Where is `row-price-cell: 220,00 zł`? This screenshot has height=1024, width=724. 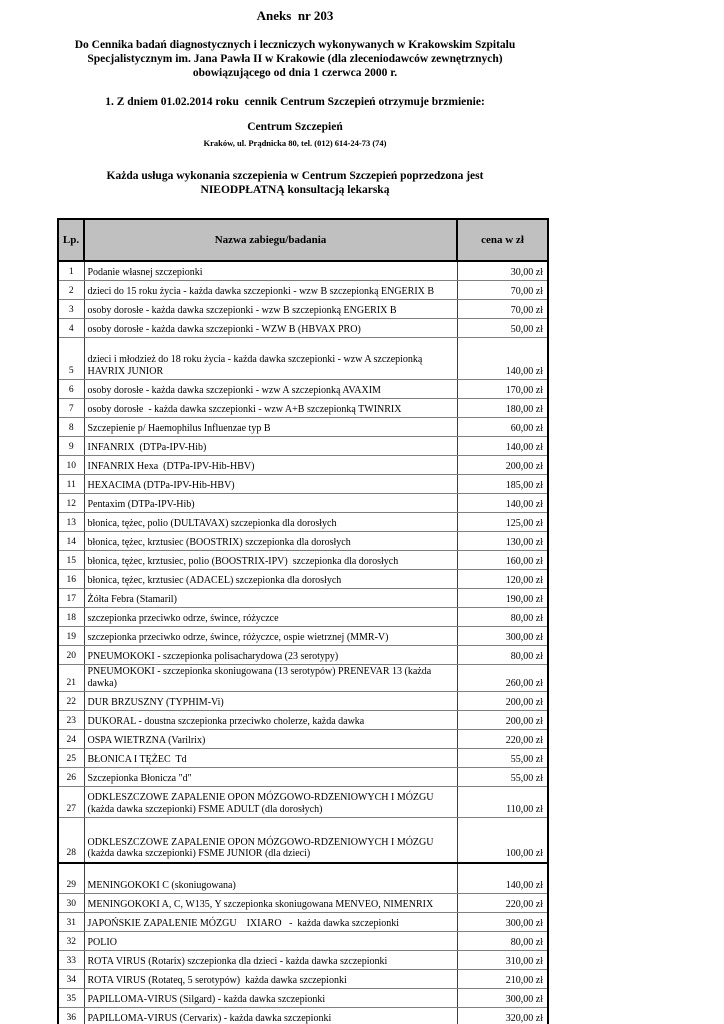
row-price-cell: 220,00 zł is located at coordinates (502, 739).